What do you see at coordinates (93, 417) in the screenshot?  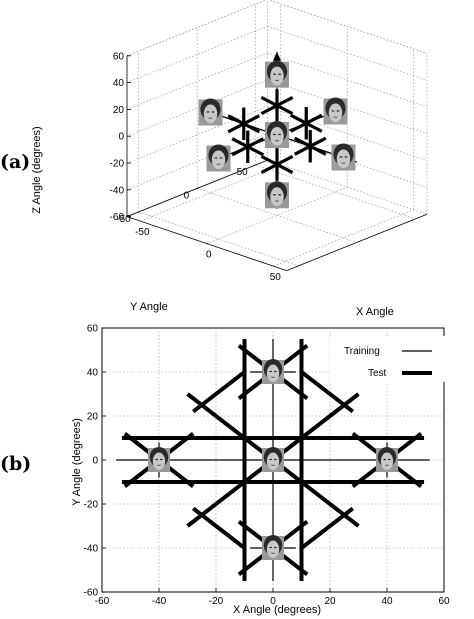 I see `b-y-tick-label: 20` at bounding box center [93, 417].